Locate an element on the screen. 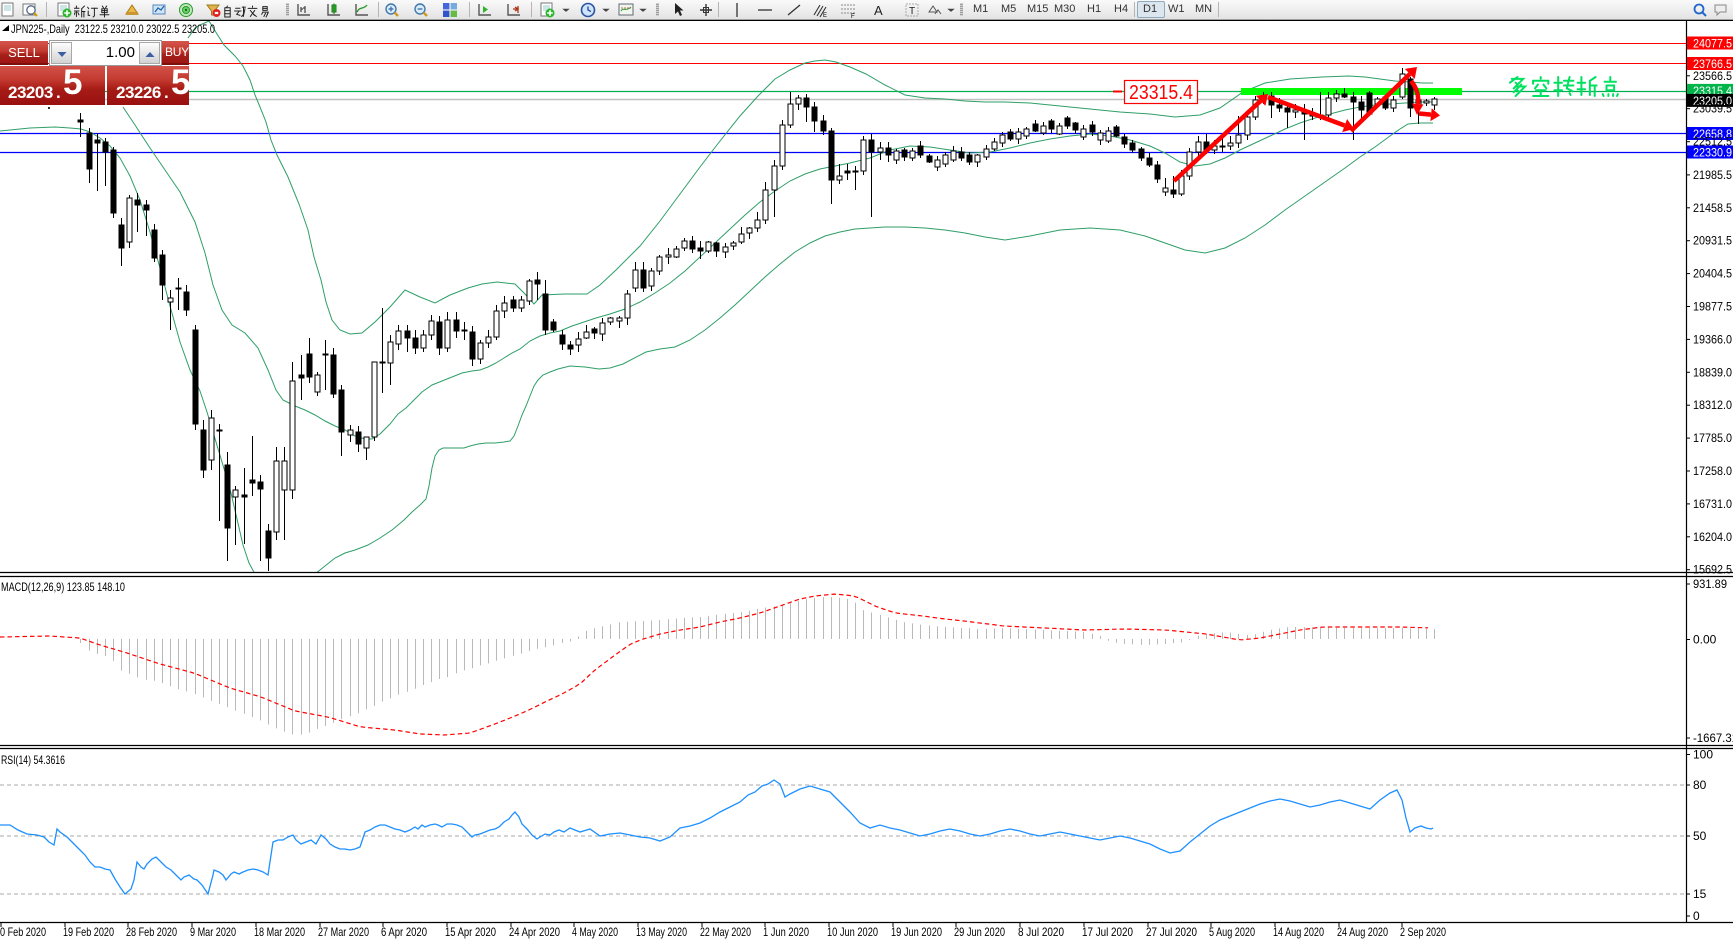  svg-text: 5 Aug 2020 is located at coordinates (1232, 932).